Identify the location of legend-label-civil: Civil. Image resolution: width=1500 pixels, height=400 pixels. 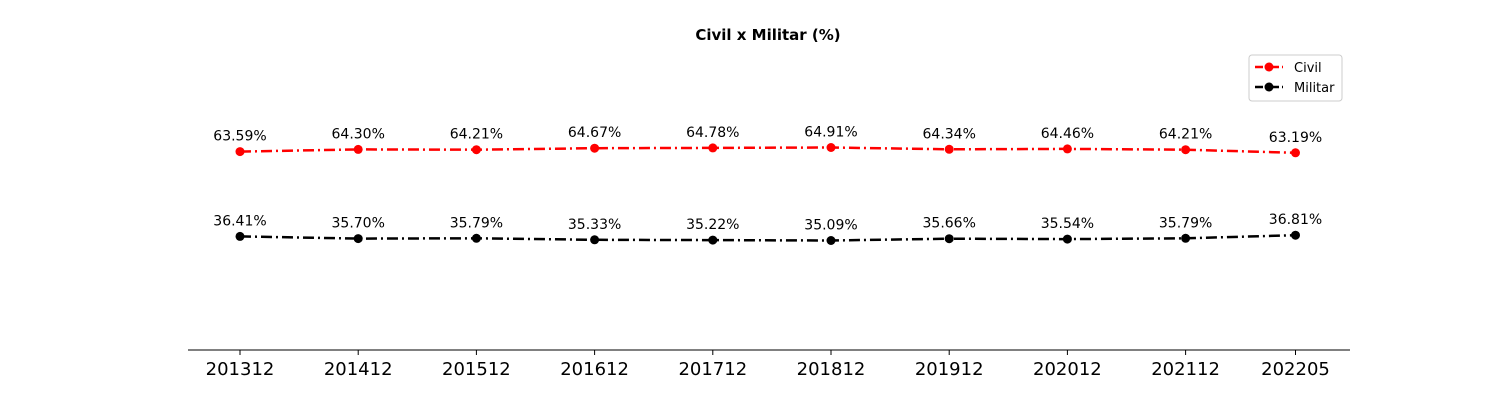
(1308, 68).